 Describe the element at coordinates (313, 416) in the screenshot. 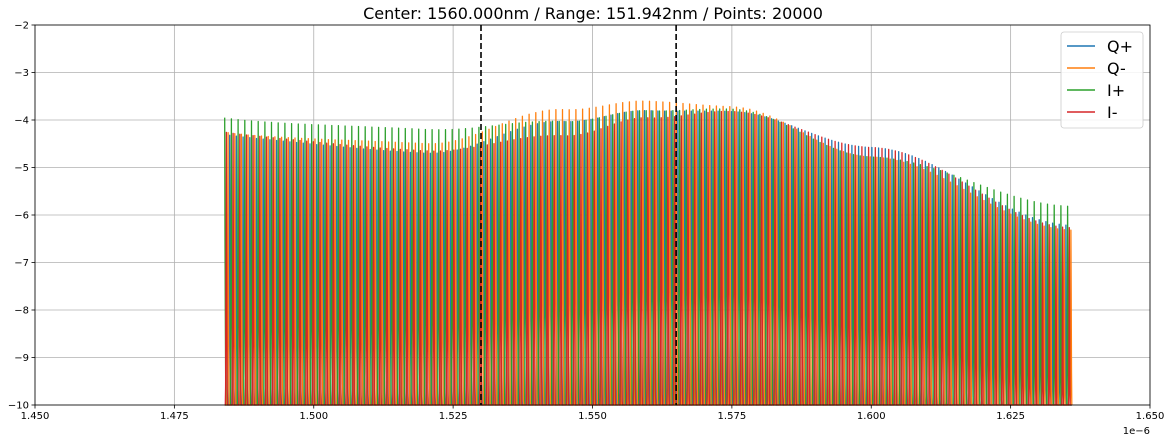

I see `x-tick-label: 1.500` at that location.